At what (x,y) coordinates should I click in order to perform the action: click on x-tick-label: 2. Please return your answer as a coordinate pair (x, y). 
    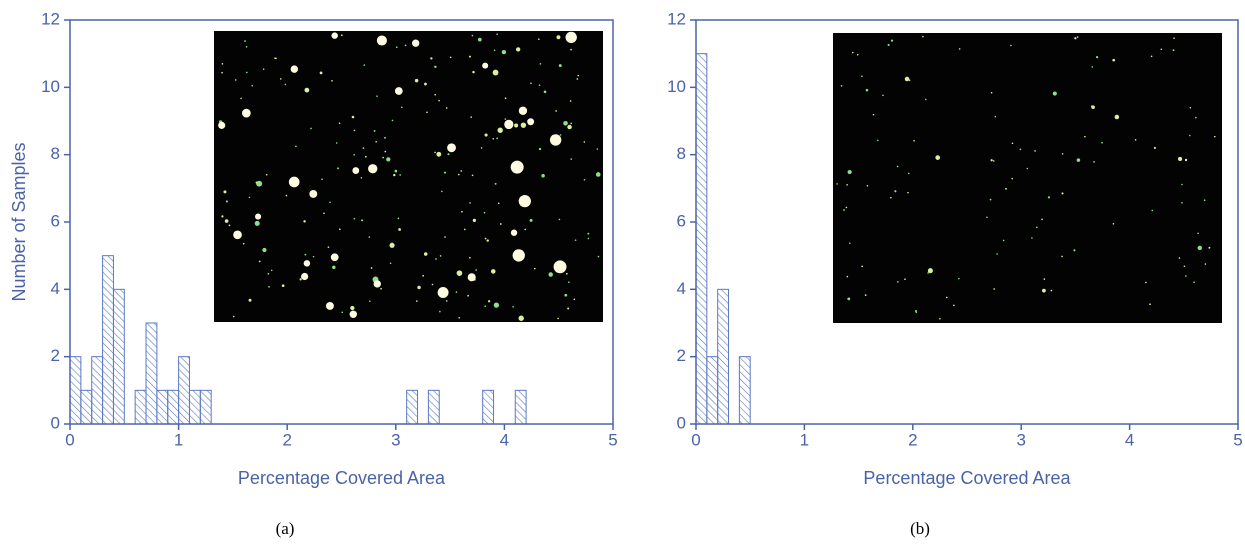
    Looking at the image, I should click on (912, 439).